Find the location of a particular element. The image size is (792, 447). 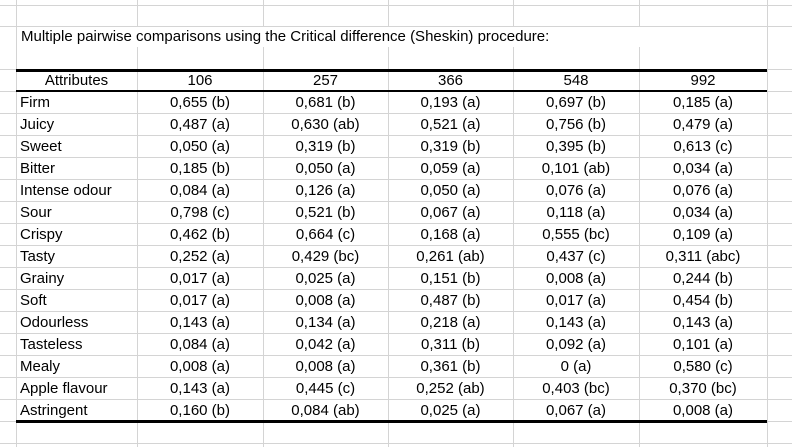

value-cell: 0,403 (bc) is located at coordinates (576, 388).